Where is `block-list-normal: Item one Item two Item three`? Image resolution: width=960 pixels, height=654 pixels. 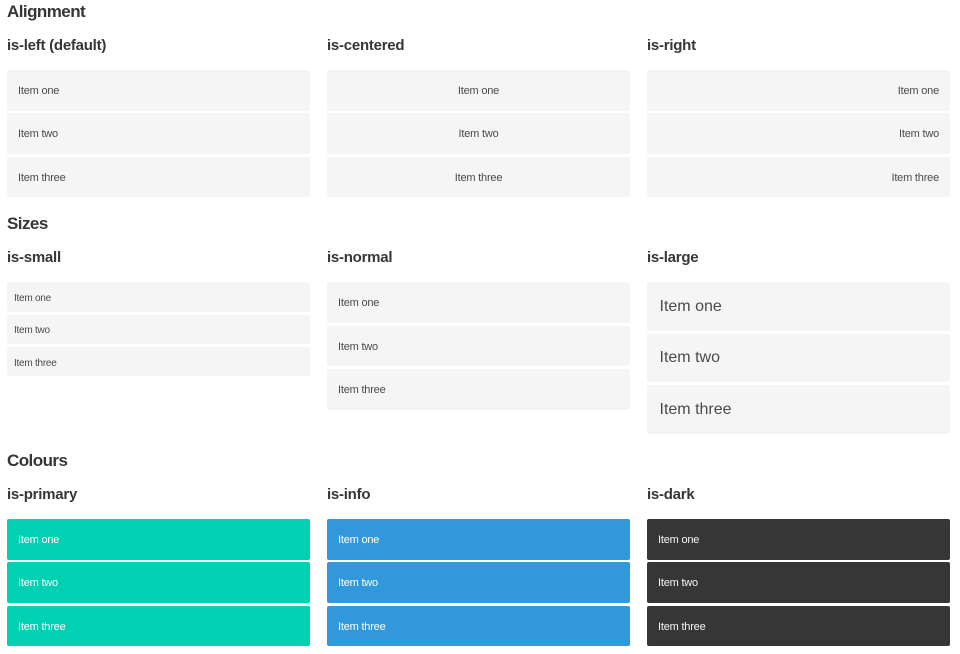 block-list-normal: Item one Item two Item three is located at coordinates (478, 346).